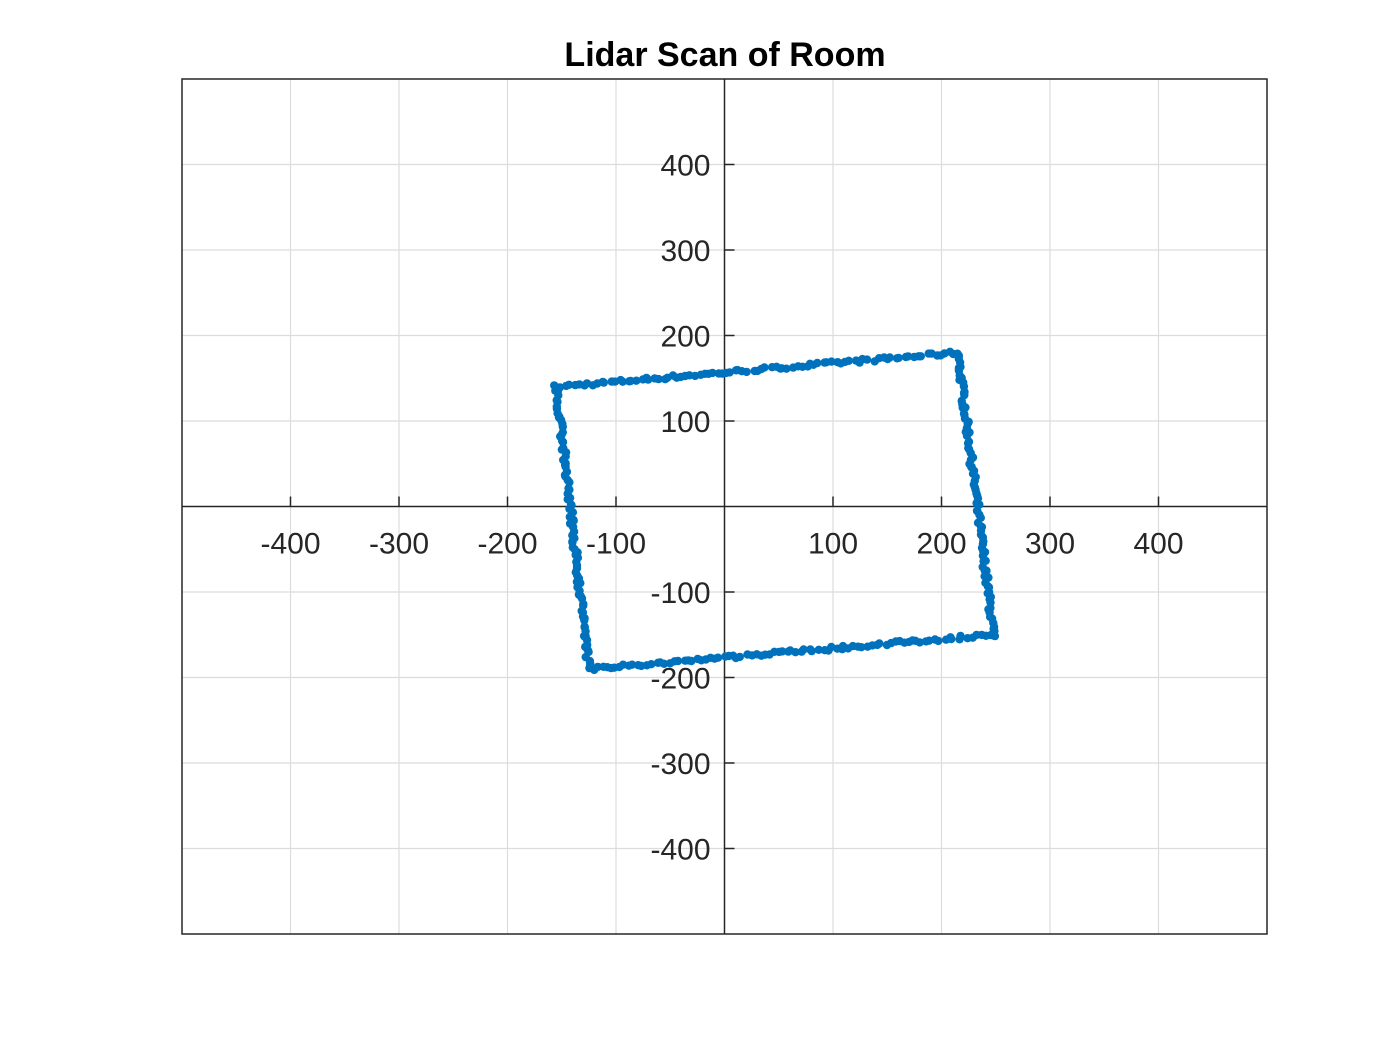 Image resolution: width=1400 pixels, height=1050 pixels. What do you see at coordinates (775, 511) in the screenshot?
I see `scan-points` at bounding box center [775, 511].